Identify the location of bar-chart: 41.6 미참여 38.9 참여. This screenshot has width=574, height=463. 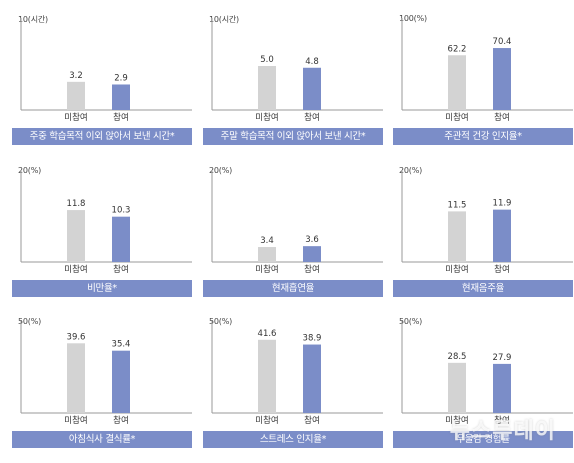
(297, 373).